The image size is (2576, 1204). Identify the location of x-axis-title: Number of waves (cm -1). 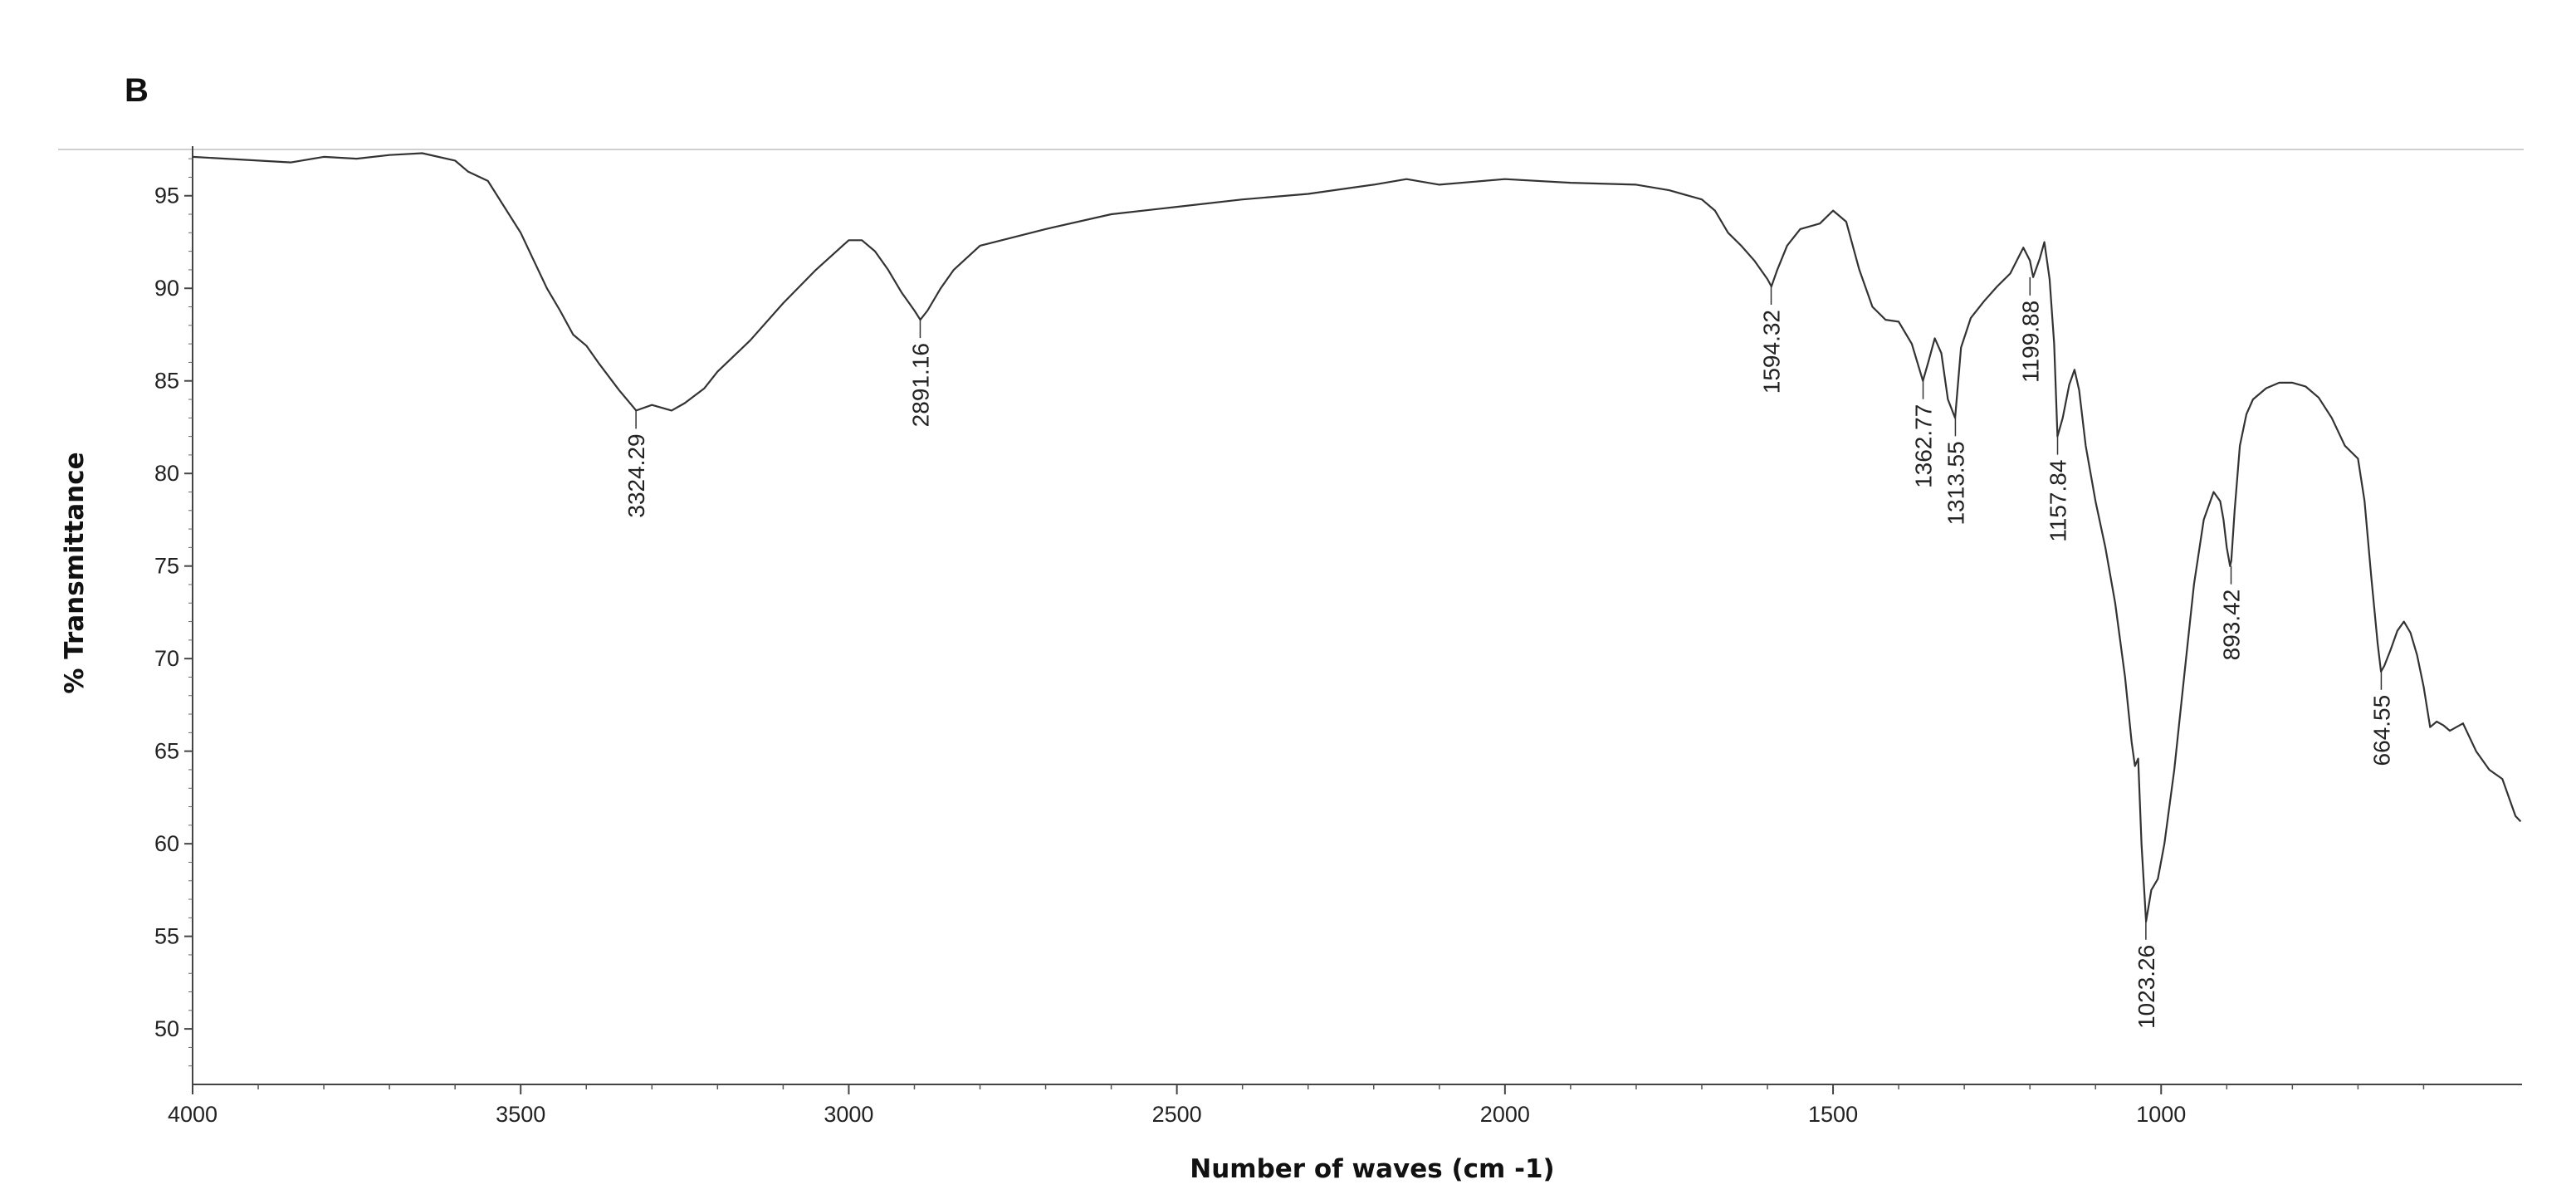
(1372, 1169).